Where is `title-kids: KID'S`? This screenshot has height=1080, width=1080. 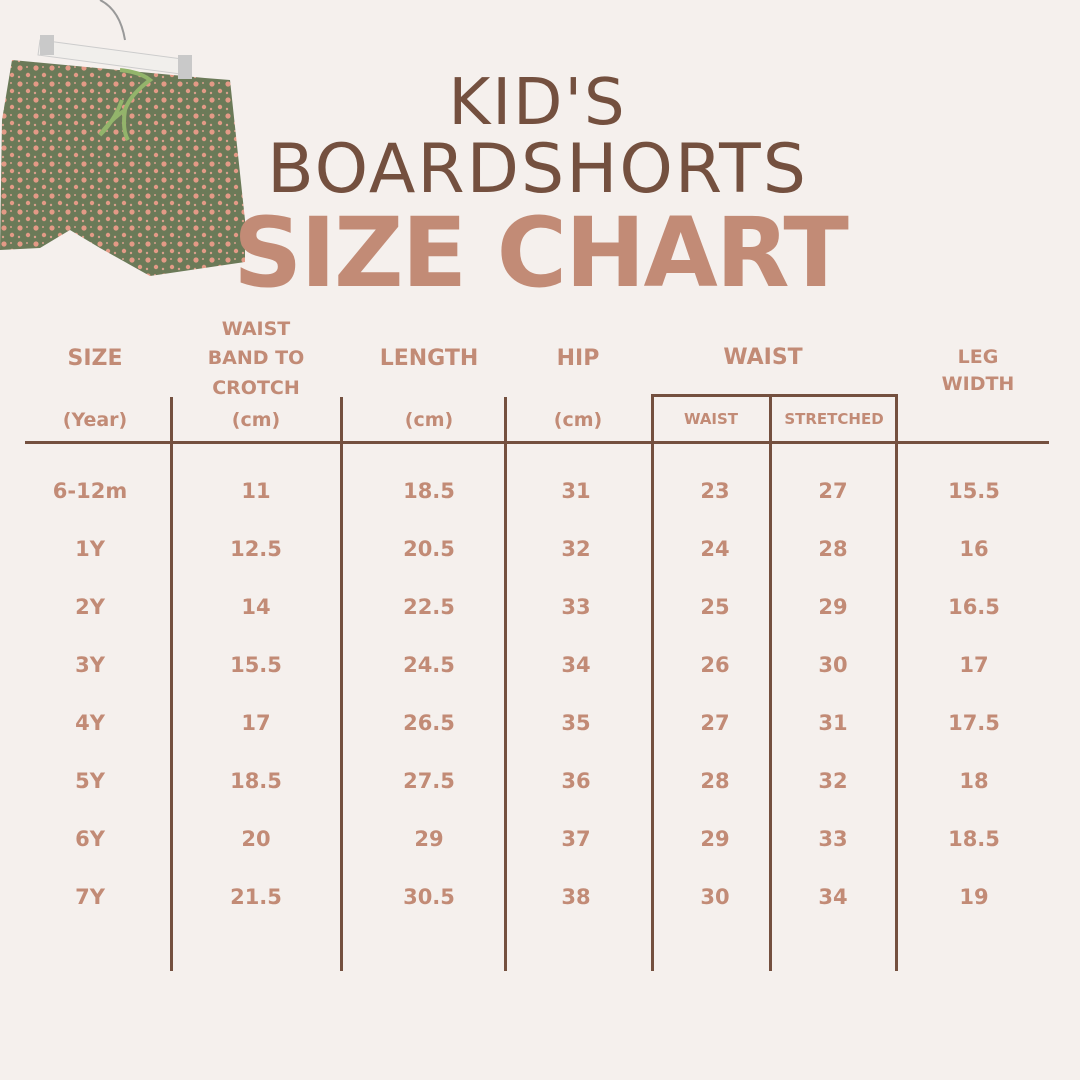
title-kids: KID'S is located at coordinates (537, 103).